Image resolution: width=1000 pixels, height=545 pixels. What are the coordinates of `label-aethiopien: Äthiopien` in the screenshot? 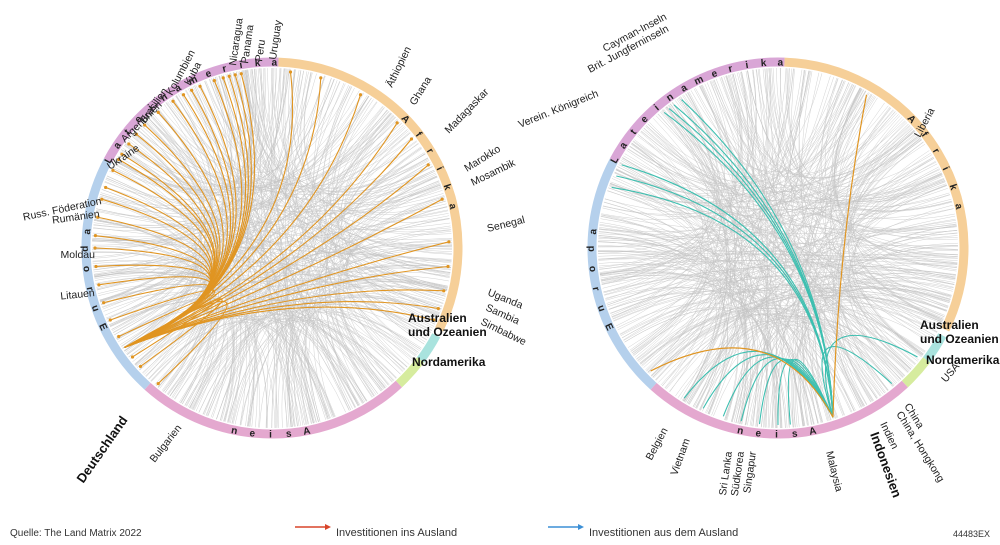 It's located at (399, 67).